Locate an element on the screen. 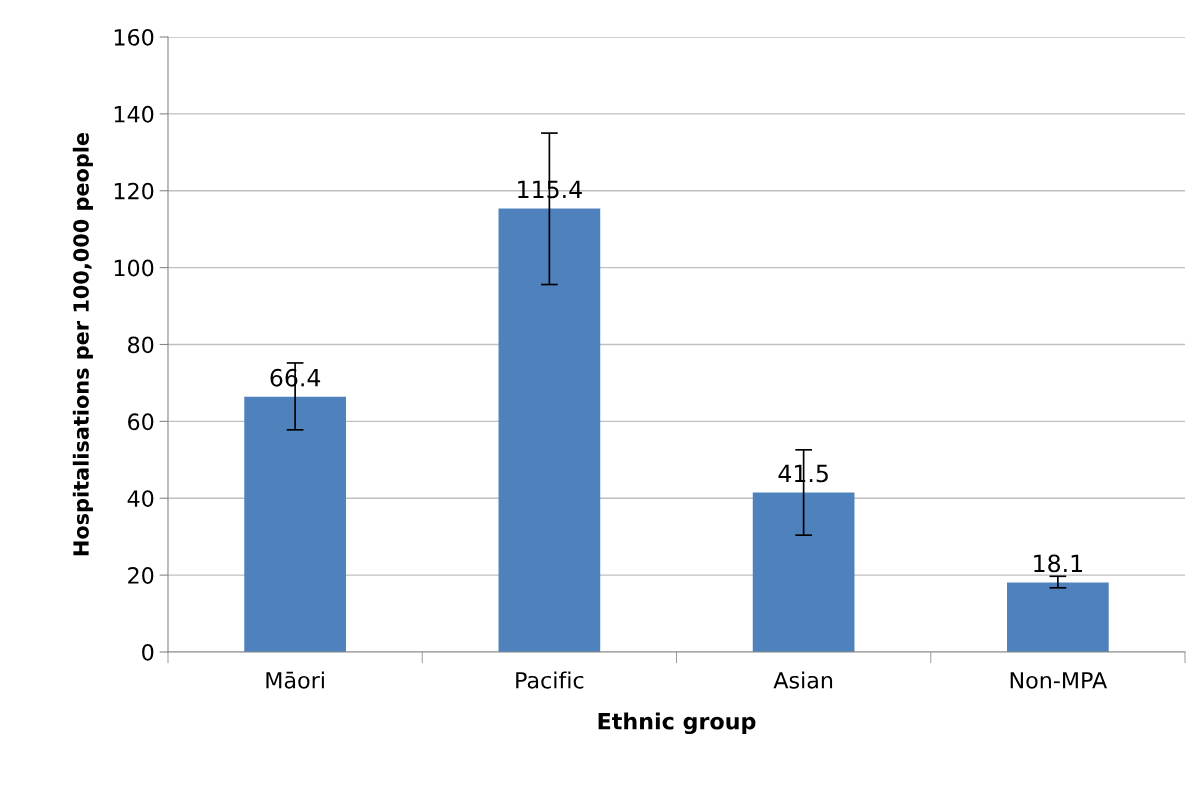 Image resolution: width=1196 pixels, height=786 pixels. y-tick-label: 60 is located at coordinates (141, 422).